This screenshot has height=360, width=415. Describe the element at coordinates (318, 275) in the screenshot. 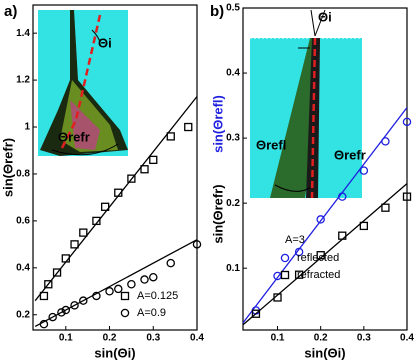

I see `legend-label: refracted` at that location.